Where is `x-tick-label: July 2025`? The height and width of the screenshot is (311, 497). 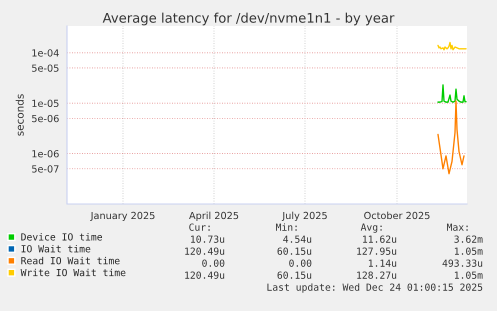
x-tick-label: July 2025 is located at coordinates (304, 217).